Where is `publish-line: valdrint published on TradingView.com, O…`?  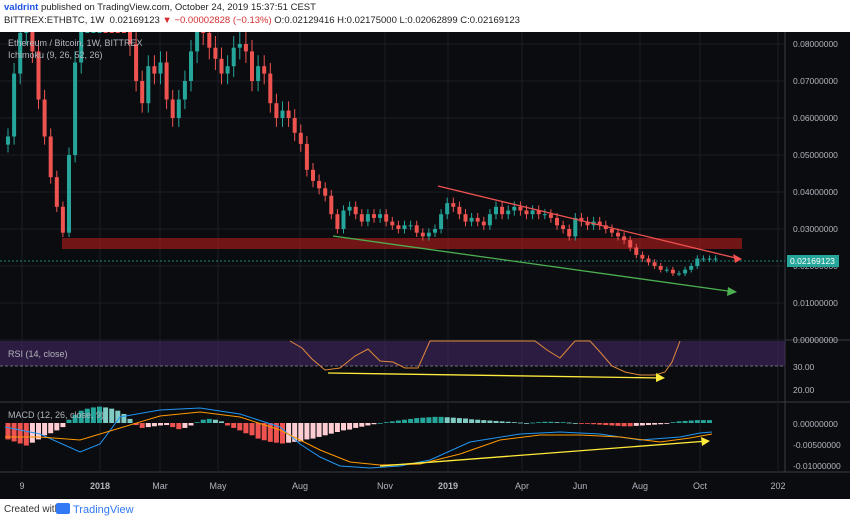
publish-line: valdrint published on TradingView.com, O… is located at coordinates (160, 7).